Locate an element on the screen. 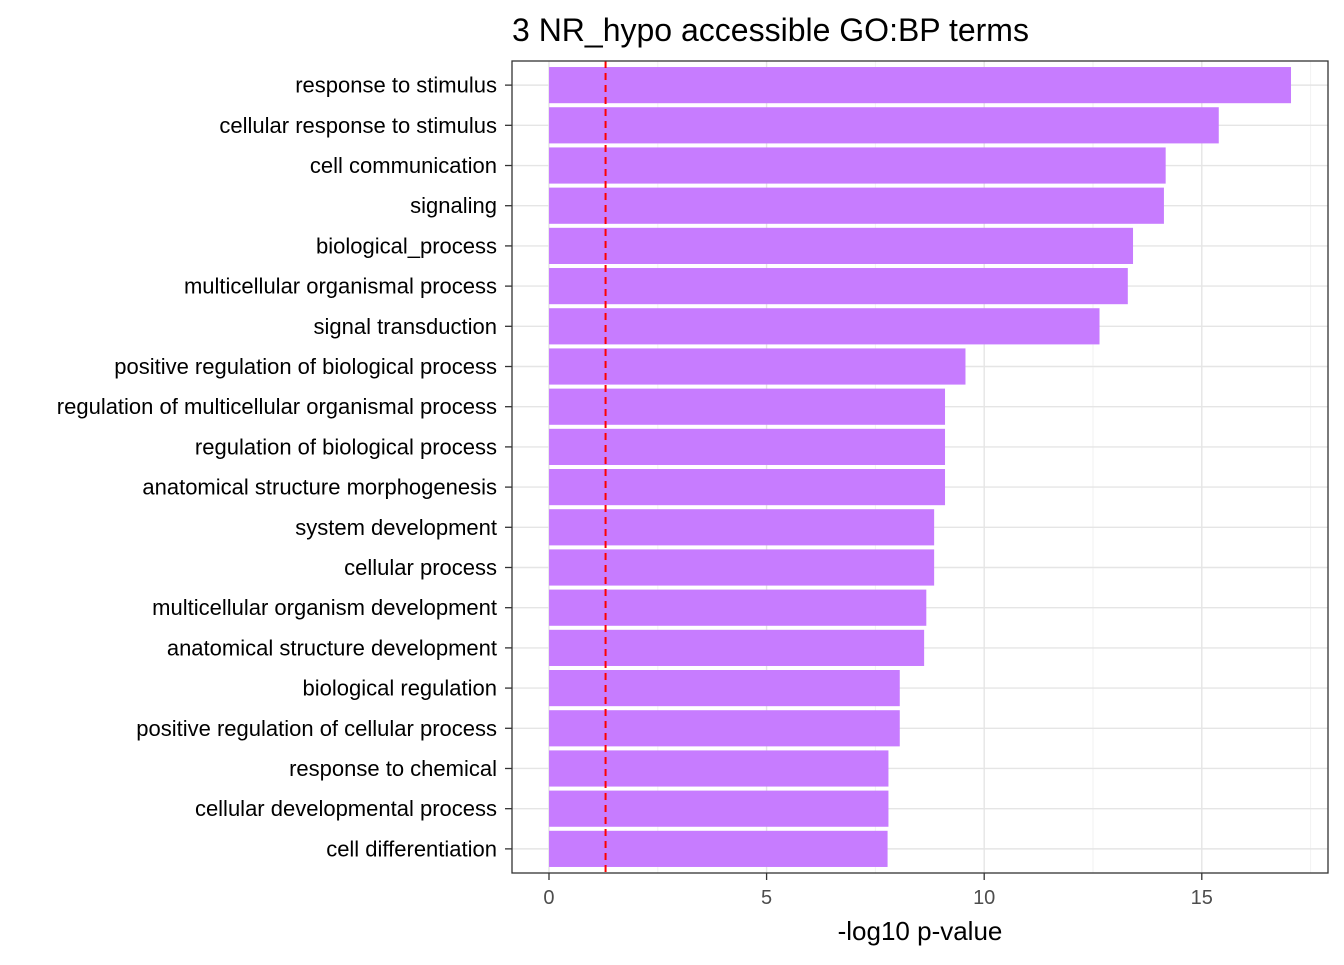  x-axis-ticks: 0 5 10 15 is located at coordinates (878, 891).